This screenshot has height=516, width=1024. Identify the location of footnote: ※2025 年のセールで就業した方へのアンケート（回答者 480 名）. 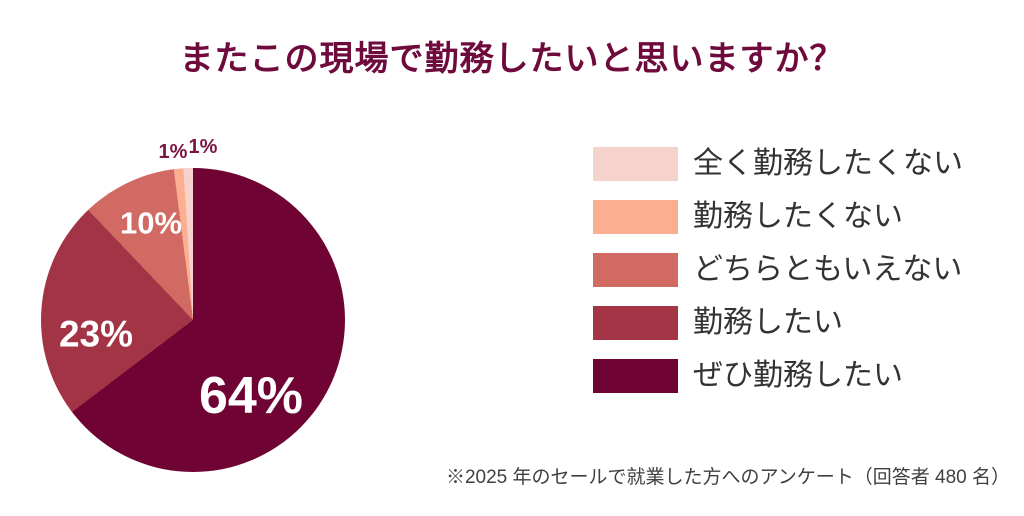
(727, 477).